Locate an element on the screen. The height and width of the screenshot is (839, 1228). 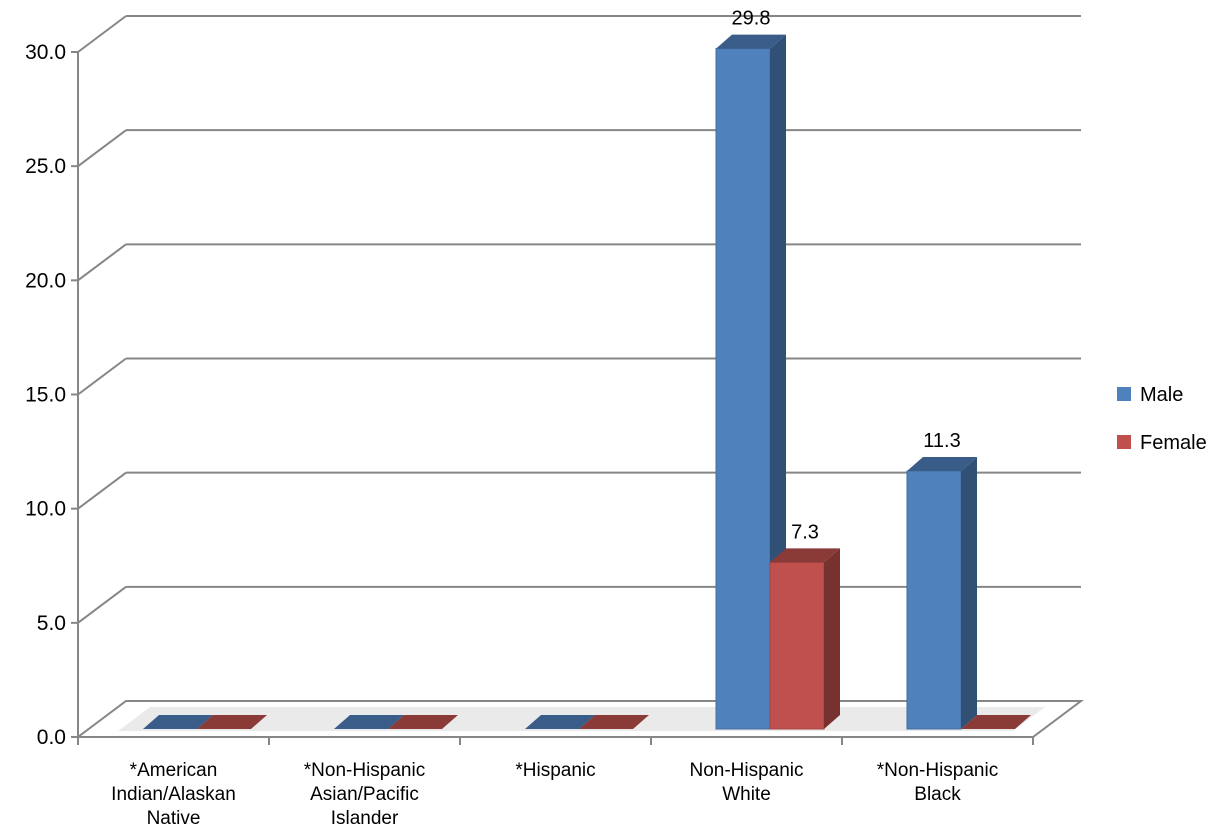
x-tick-label: *Non-Hispanic Asian/Pacific Islander is located at coordinates (364, 794).